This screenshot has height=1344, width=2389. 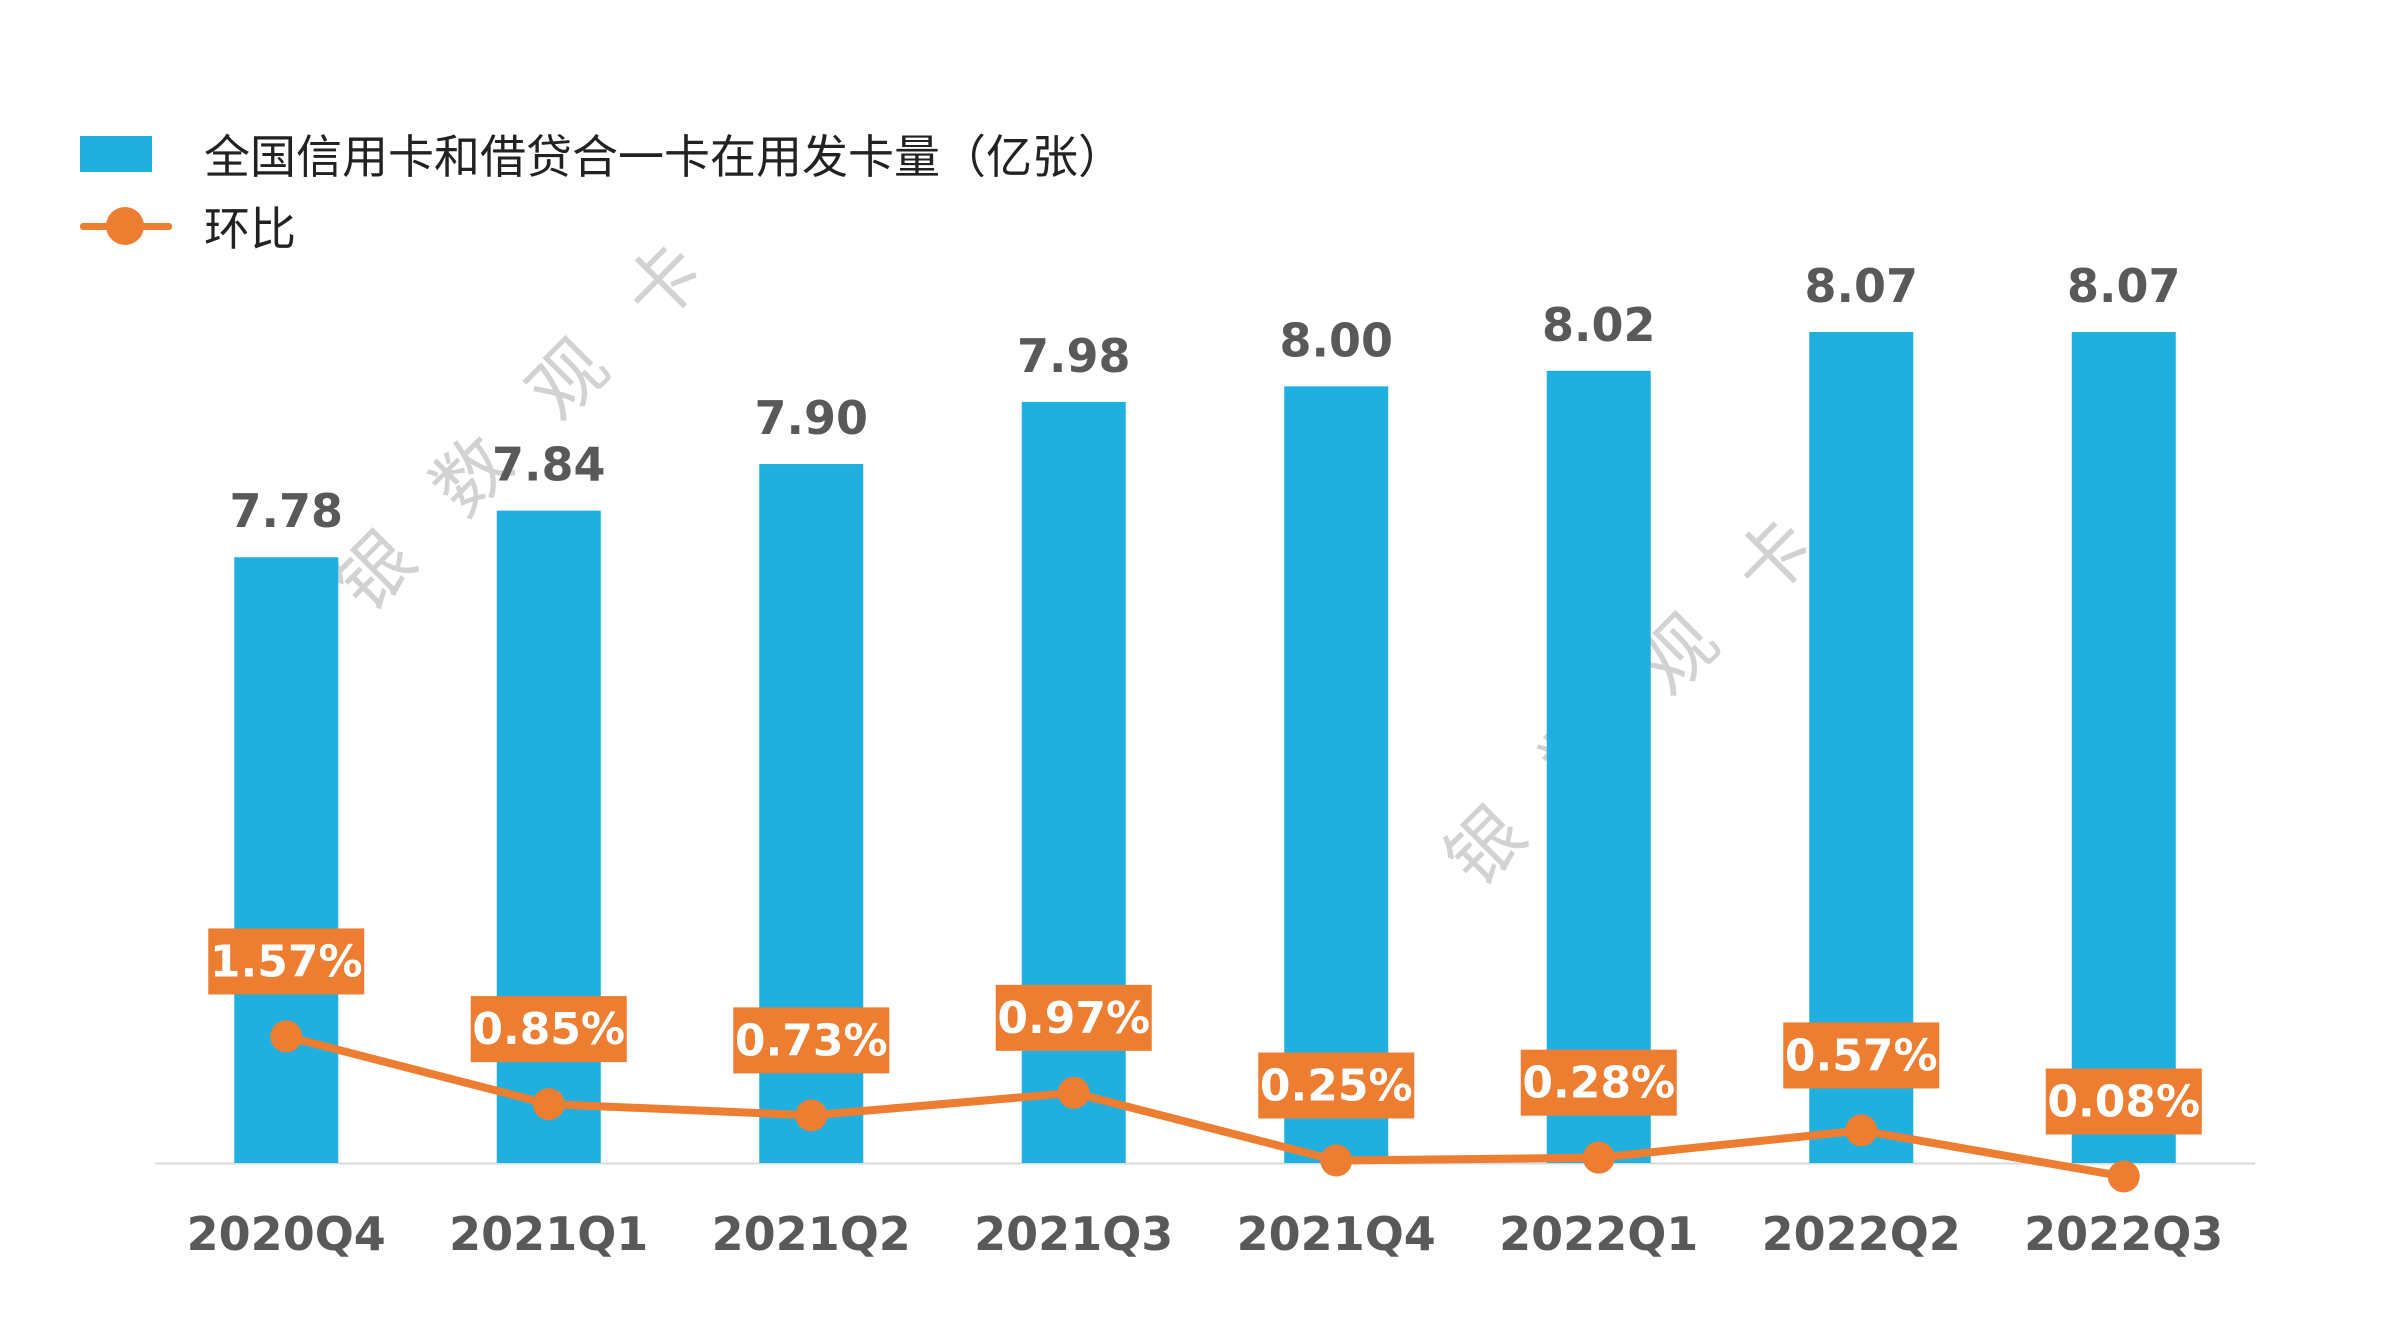 I want to click on mom-value-label: 1.57%, so click(x=286, y=961).